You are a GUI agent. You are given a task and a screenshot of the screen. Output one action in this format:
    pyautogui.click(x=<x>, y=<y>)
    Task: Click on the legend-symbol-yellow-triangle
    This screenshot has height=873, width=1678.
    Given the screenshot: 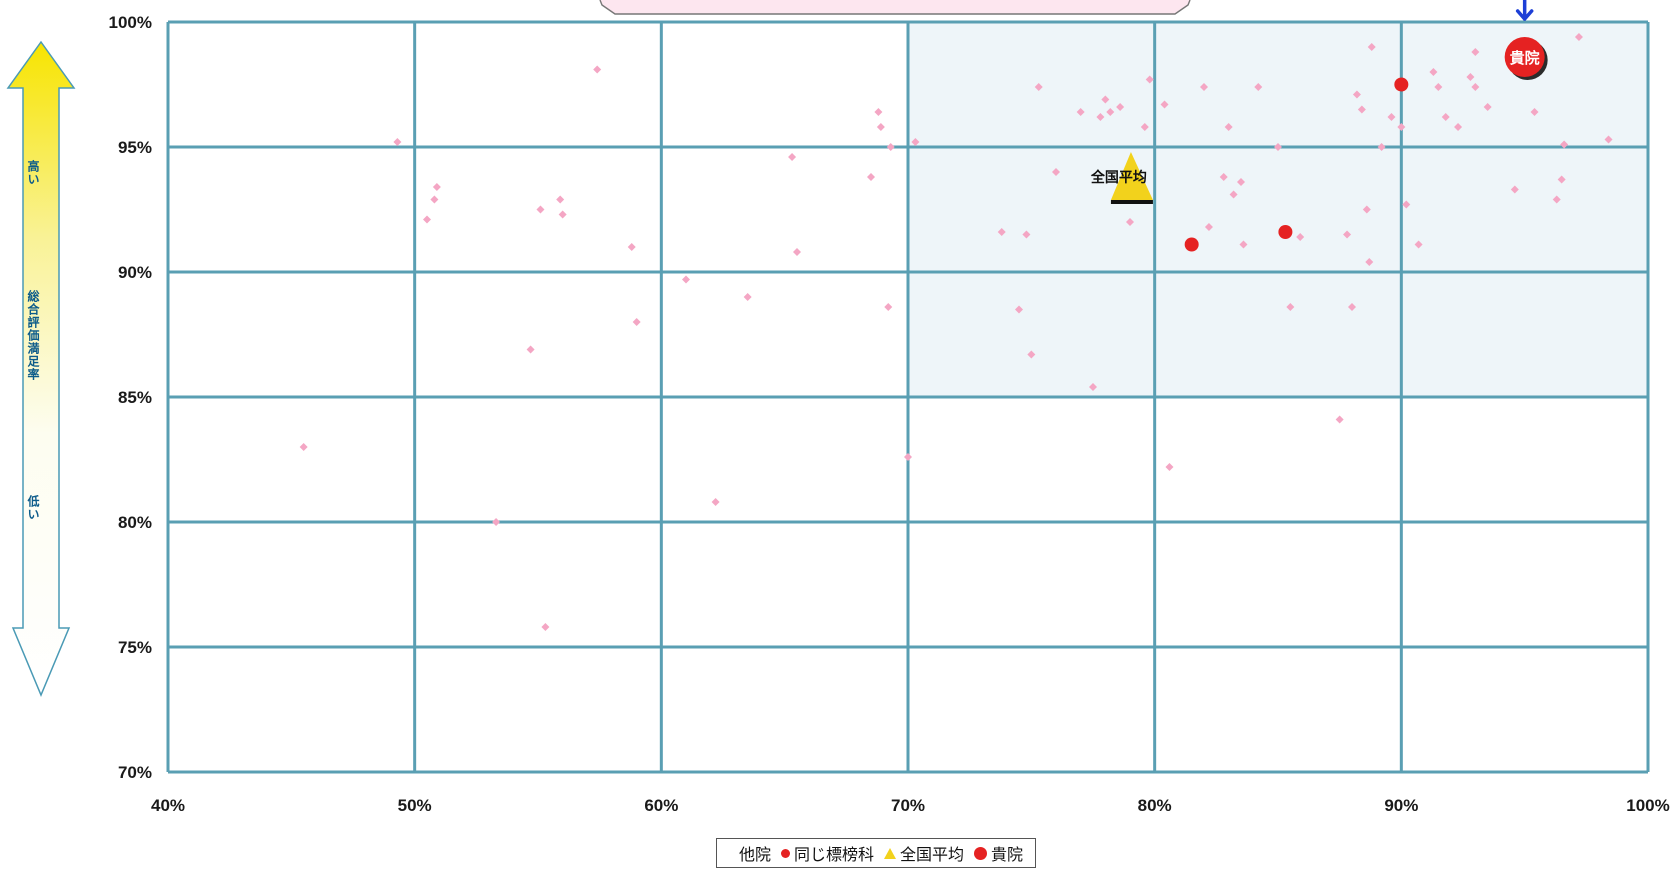 What is the action you would take?
    pyautogui.click(x=890, y=853)
    